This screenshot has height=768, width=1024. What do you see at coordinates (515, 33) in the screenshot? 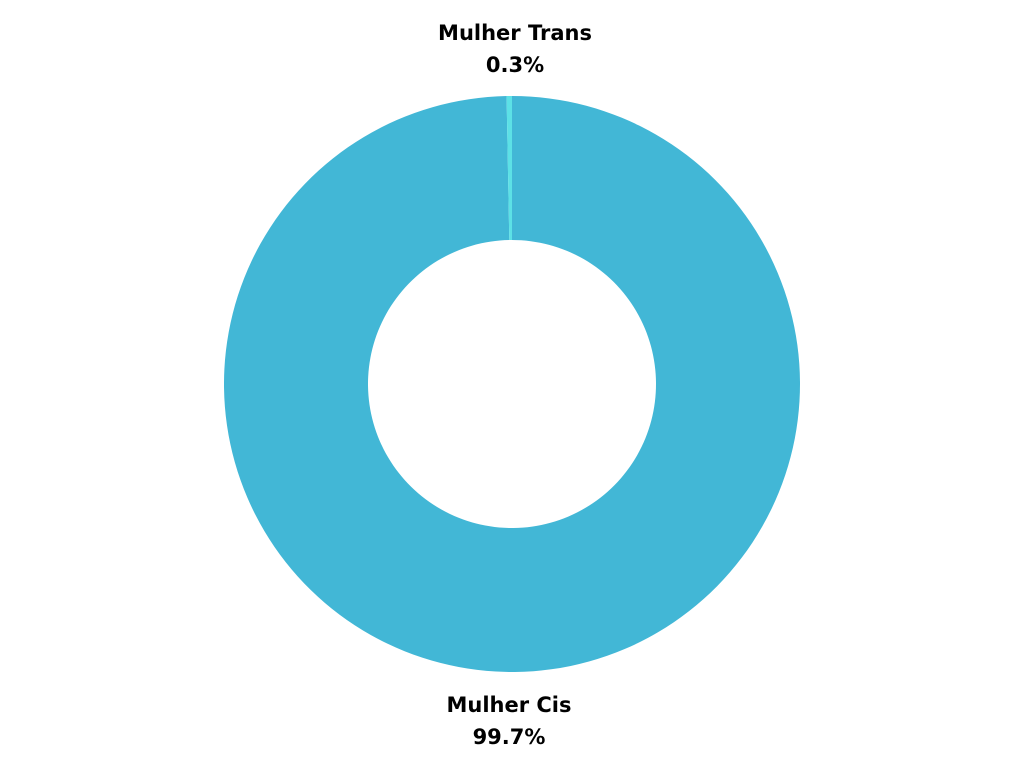
I see `slice-label-mulher-trans: Mulher Trans` at bounding box center [515, 33].